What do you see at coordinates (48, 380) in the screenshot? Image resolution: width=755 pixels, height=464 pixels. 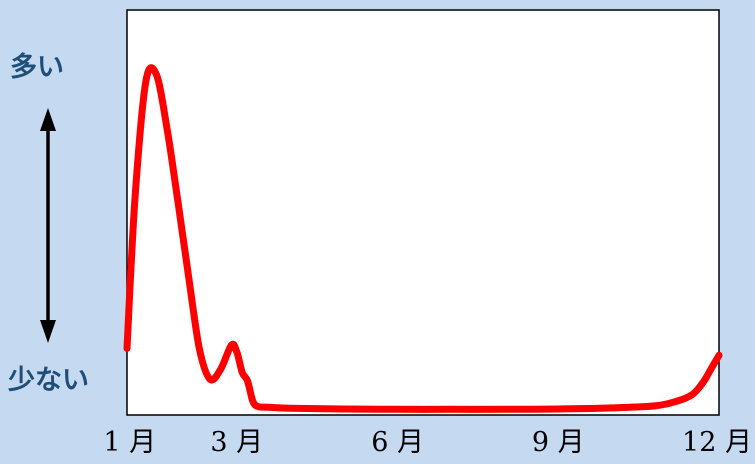 I see `y-axis-low-label: 少ない` at bounding box center [48, 380].